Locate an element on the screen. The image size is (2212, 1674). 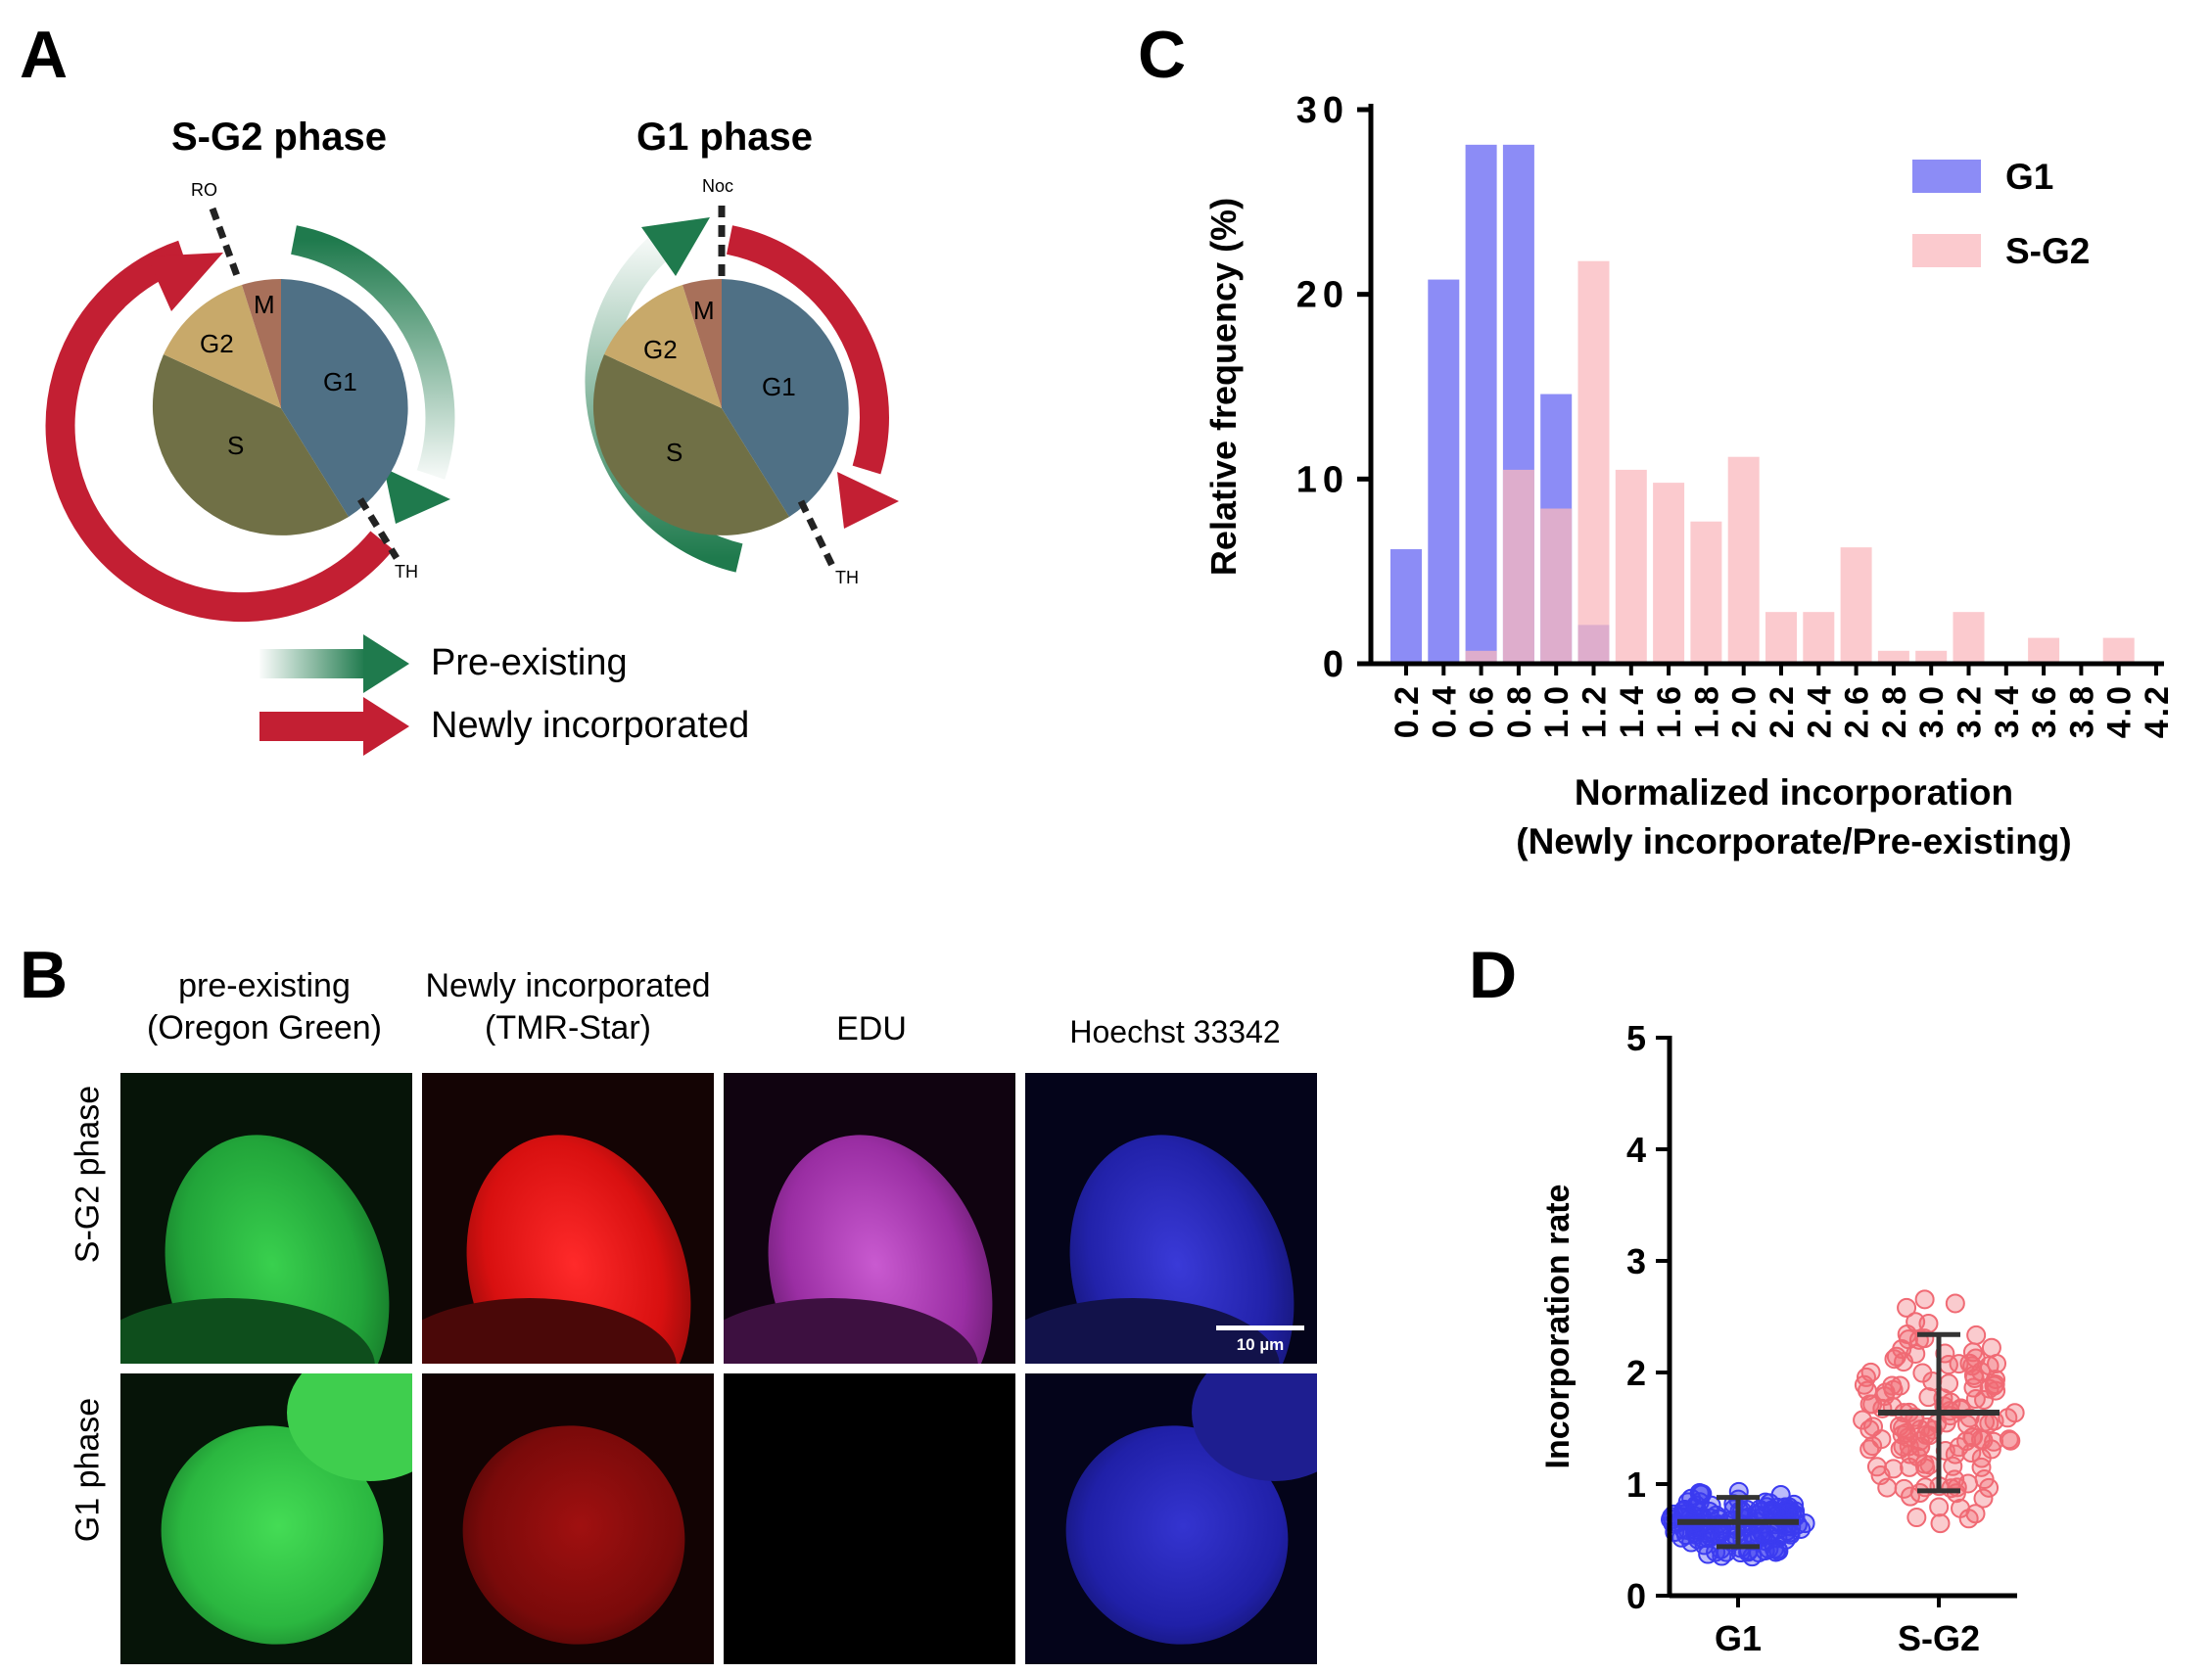
bar-g1-0.6 is located at coordinates (1481, 404).